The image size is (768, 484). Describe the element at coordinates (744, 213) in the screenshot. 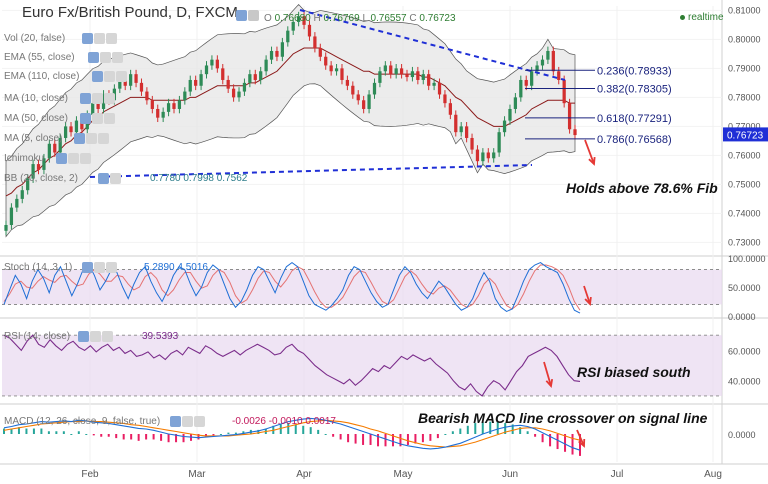

I see `y-tick-label: 0.74000` at that location.